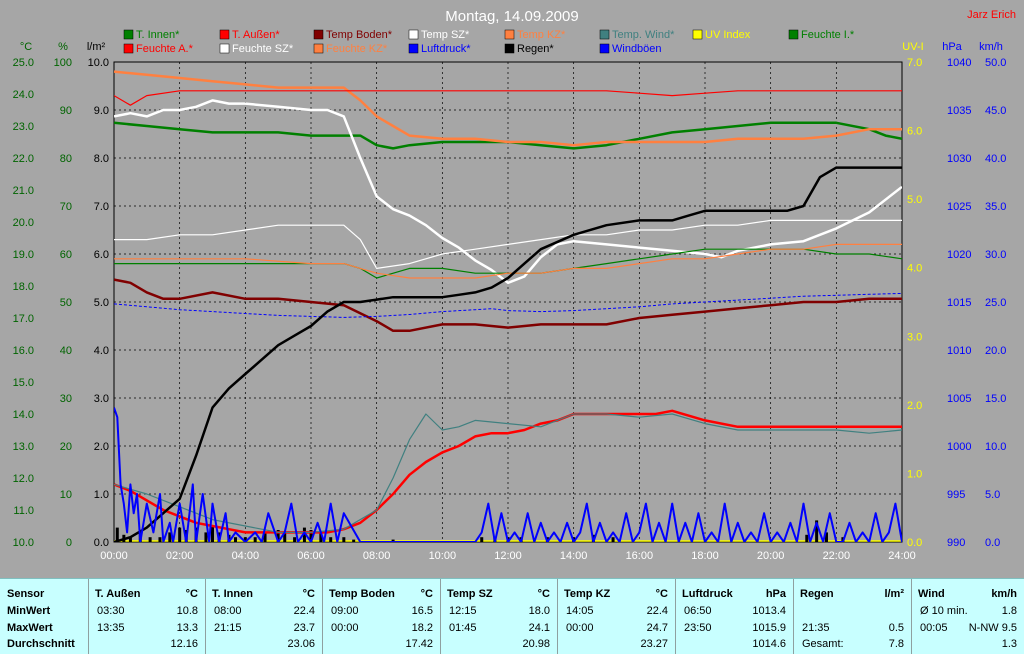 Image resolution: width=1024 pixels, height=654 pixels. I want to click on chart-author: Jarz Erich, so click(991, 15).